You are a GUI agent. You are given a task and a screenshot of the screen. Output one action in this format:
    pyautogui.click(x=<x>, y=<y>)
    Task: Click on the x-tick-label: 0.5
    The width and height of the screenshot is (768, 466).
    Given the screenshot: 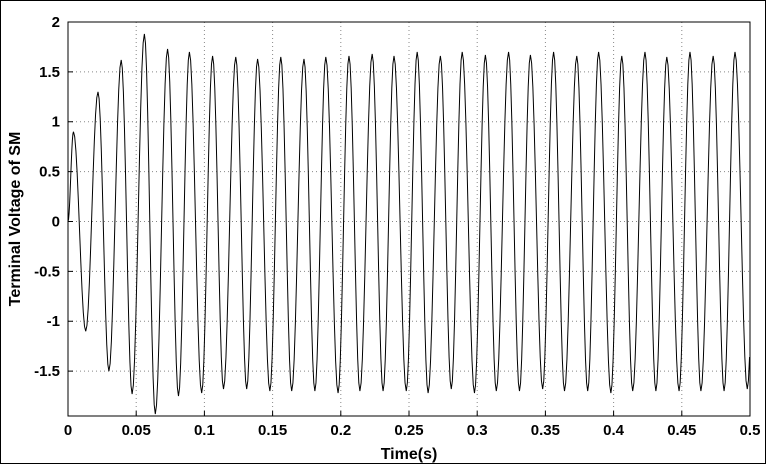 What is the action you would take?
    pyautogui.click(x=750, y=430)
    